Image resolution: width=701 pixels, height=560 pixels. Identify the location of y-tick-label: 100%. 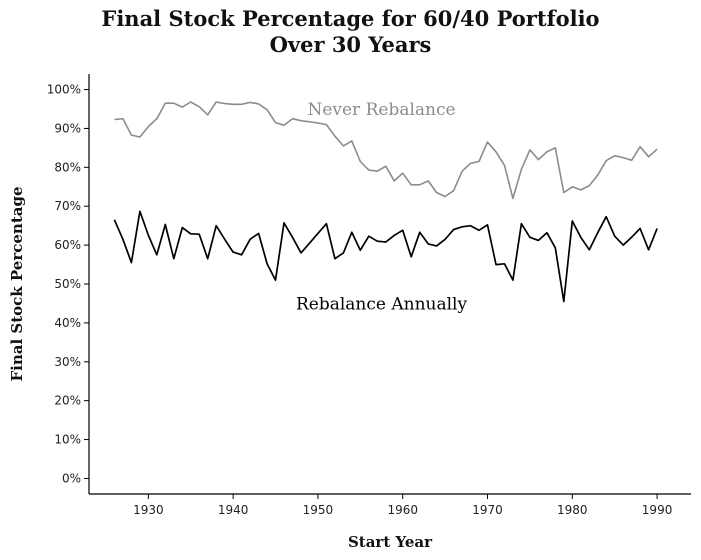
(64, 90).